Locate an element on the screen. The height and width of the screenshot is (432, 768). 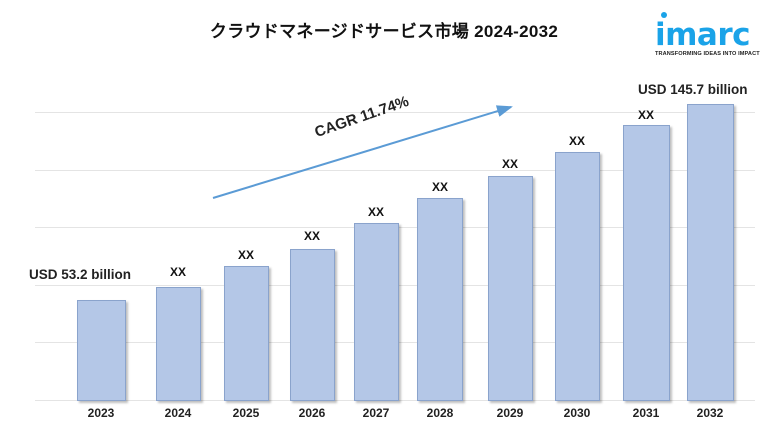
bar-2026 is located at coordinates (312, 325).